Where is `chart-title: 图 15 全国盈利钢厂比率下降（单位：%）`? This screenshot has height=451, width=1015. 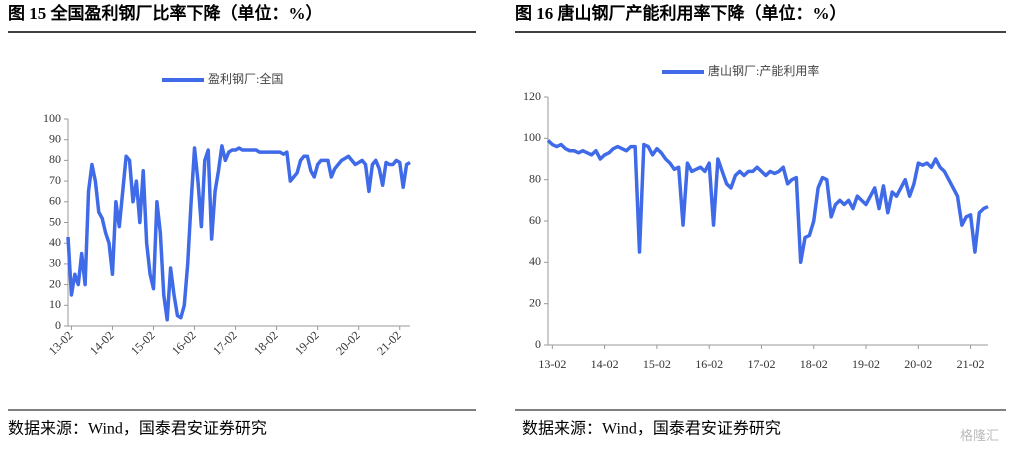 chart-title: 图 15 全国盈利钢厂比率下降（单位：%） is located at coordinates (165, 13).